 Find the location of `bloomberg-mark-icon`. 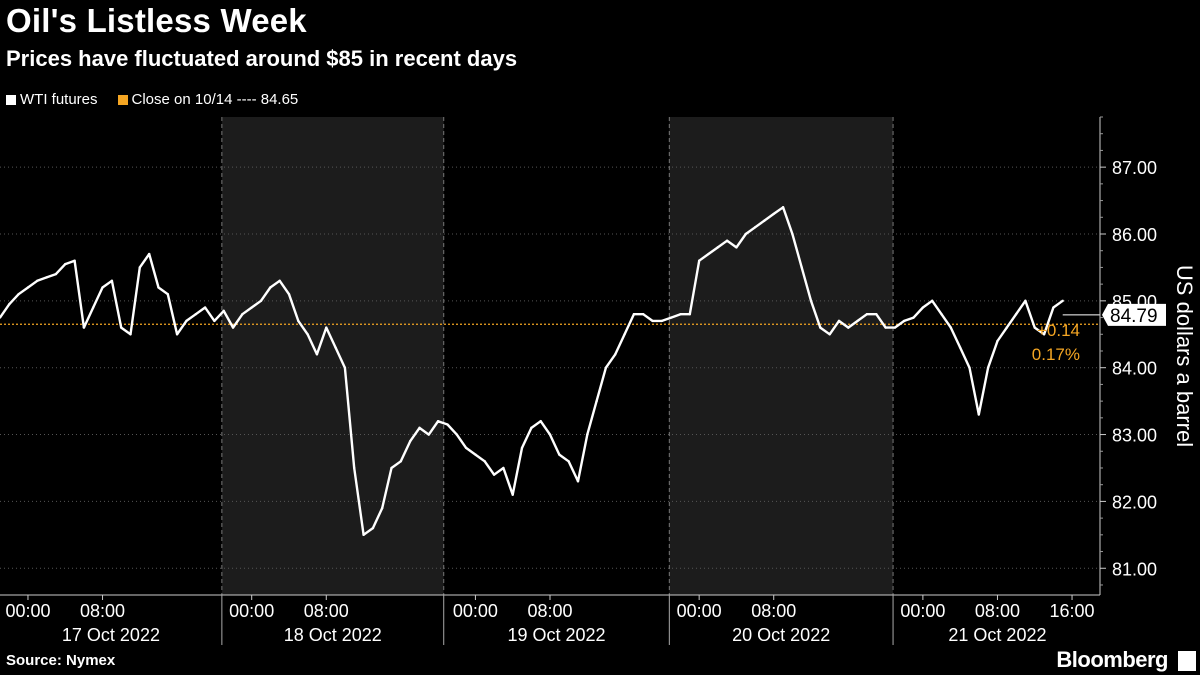

bloomberg-mark-icon is located at coordinates (1187, 661).